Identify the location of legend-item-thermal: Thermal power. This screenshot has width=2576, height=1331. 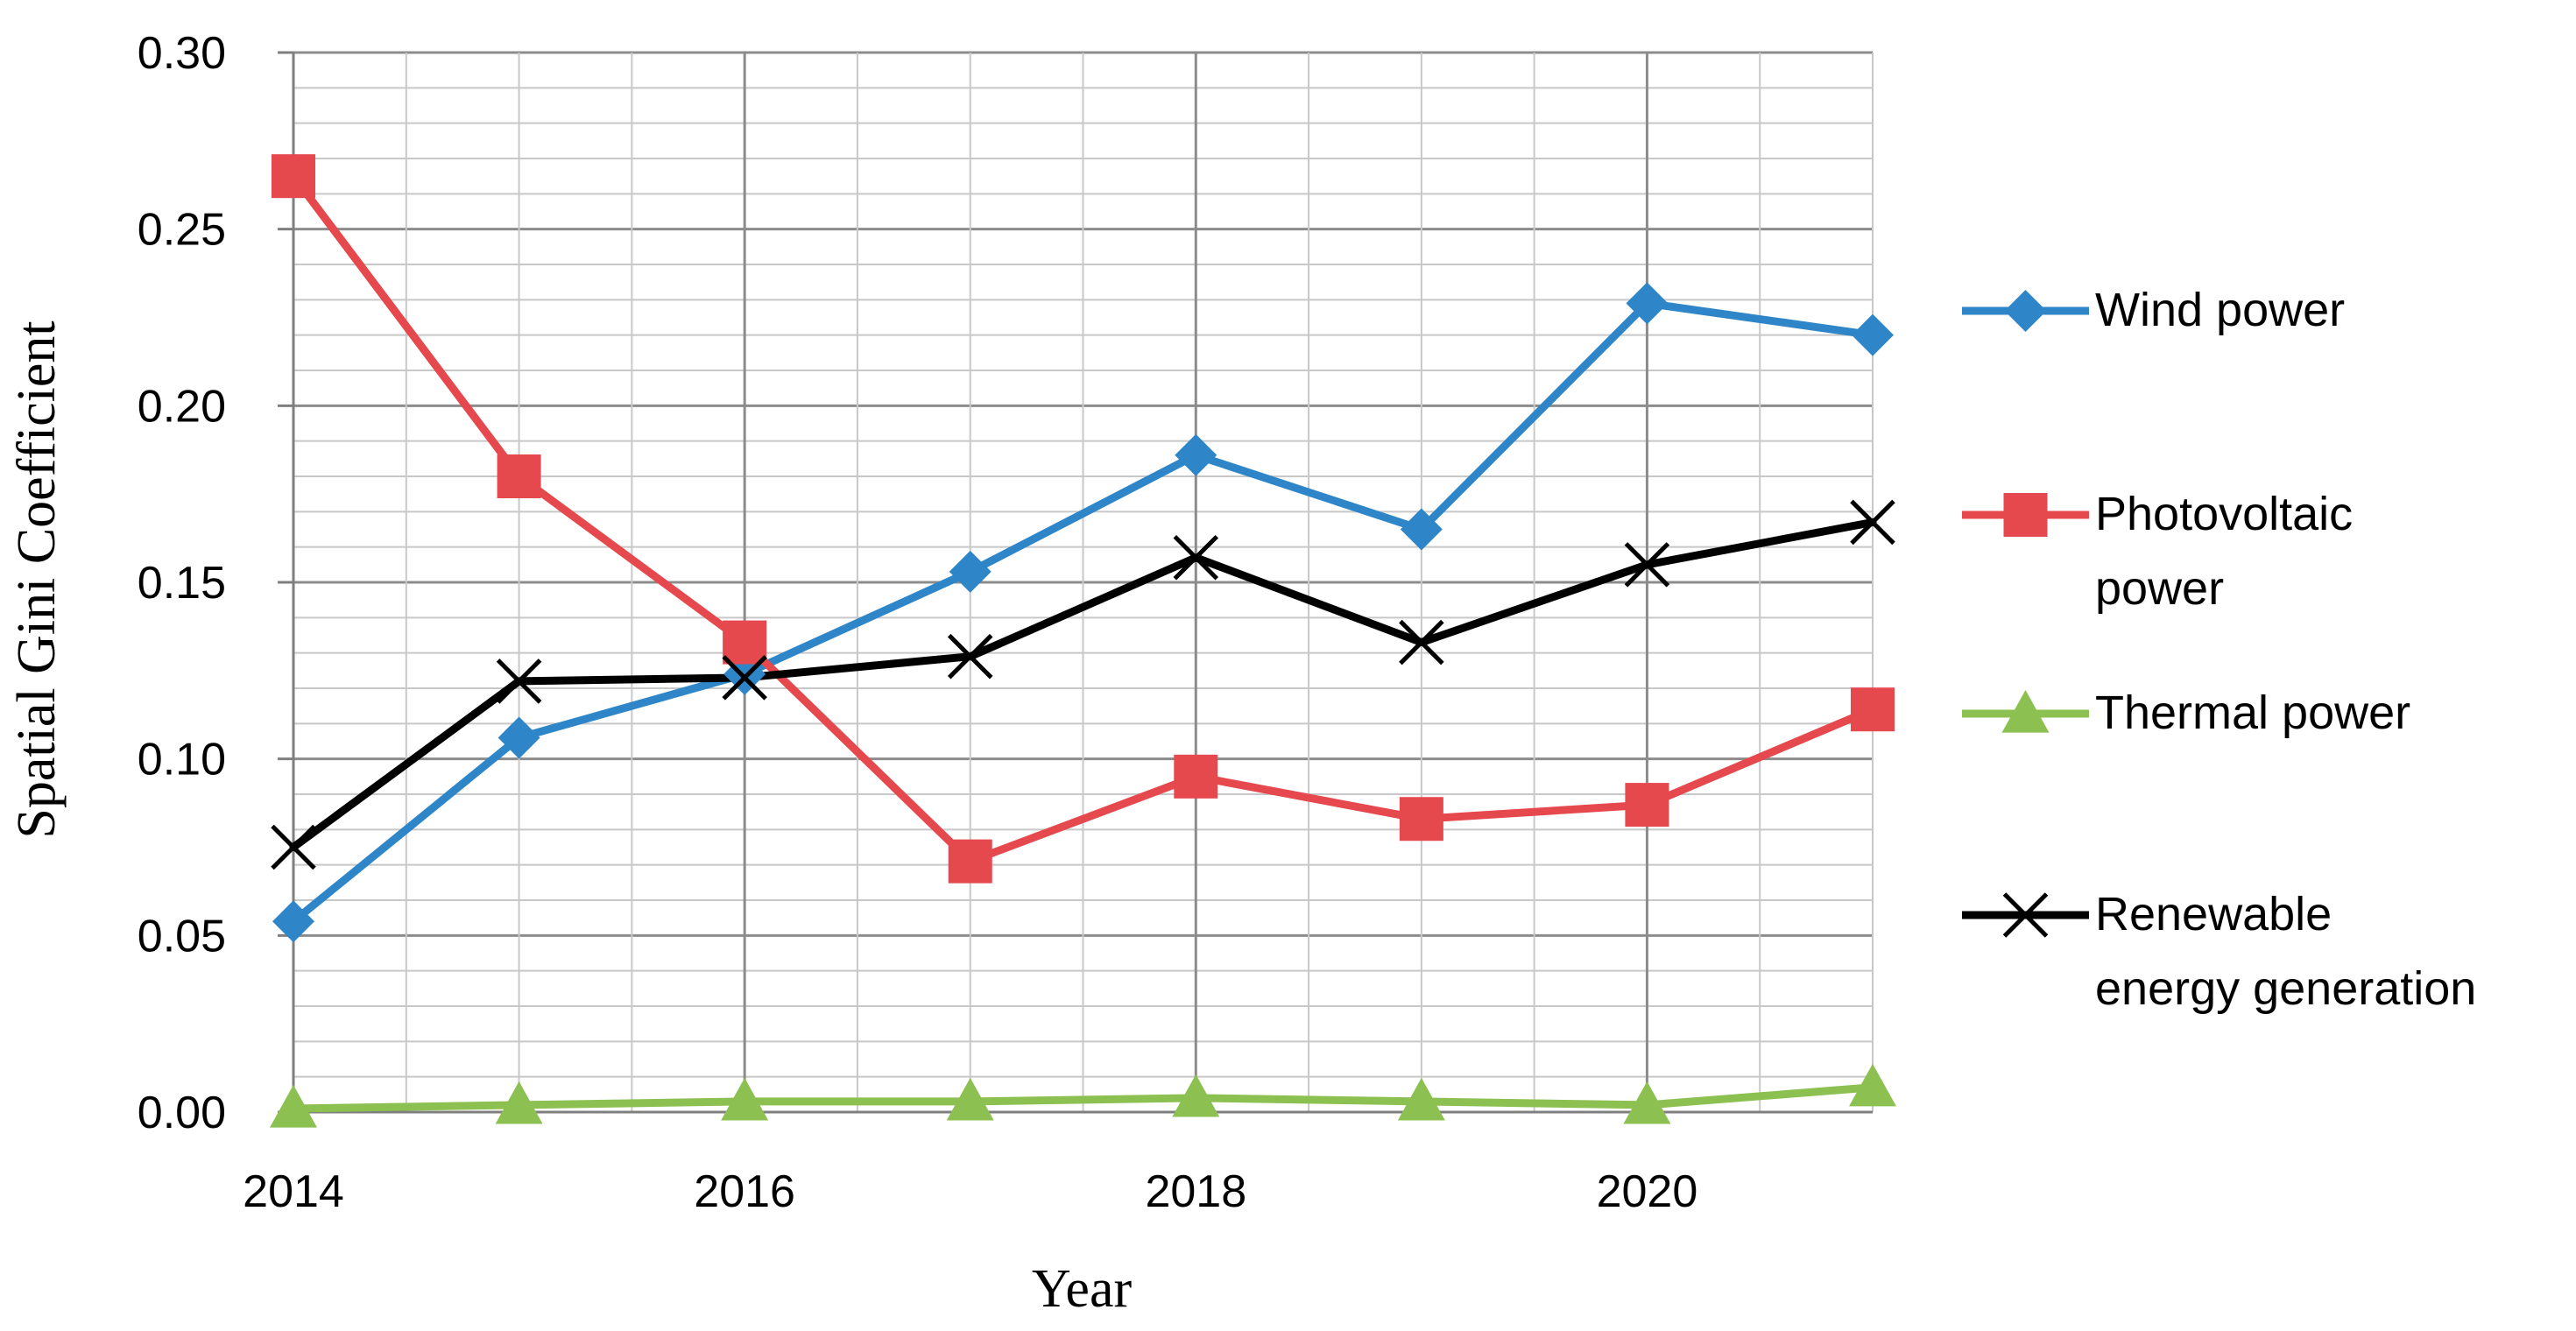
(2186, 713).